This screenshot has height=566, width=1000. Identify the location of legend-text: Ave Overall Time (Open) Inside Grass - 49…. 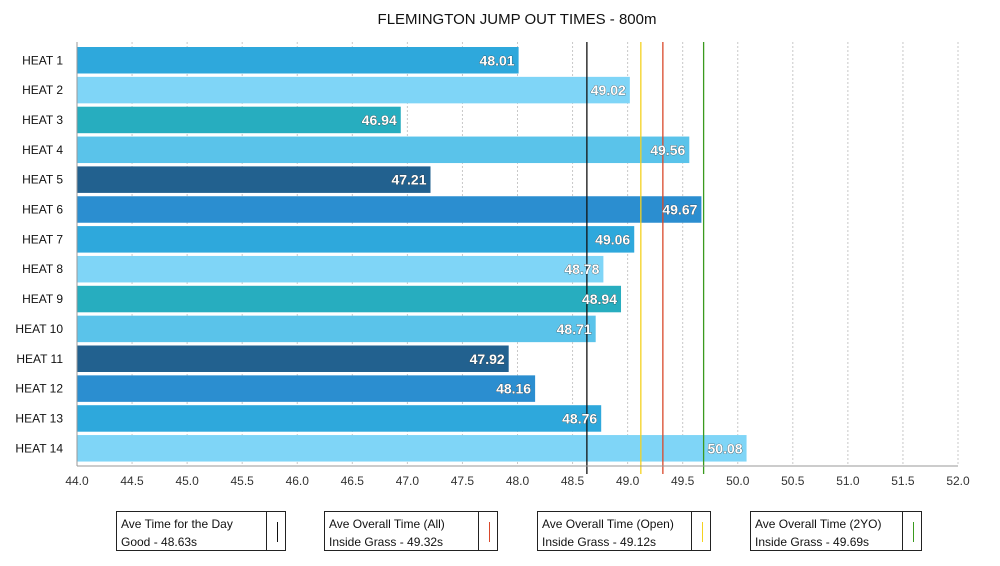
(608, 533).